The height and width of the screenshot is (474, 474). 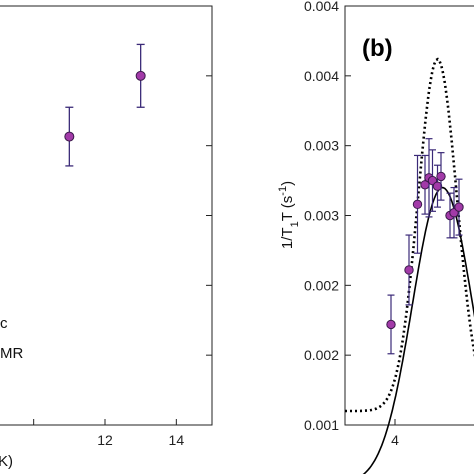 I want to click on panel-b-label: (b), so click(x=377, y=48).